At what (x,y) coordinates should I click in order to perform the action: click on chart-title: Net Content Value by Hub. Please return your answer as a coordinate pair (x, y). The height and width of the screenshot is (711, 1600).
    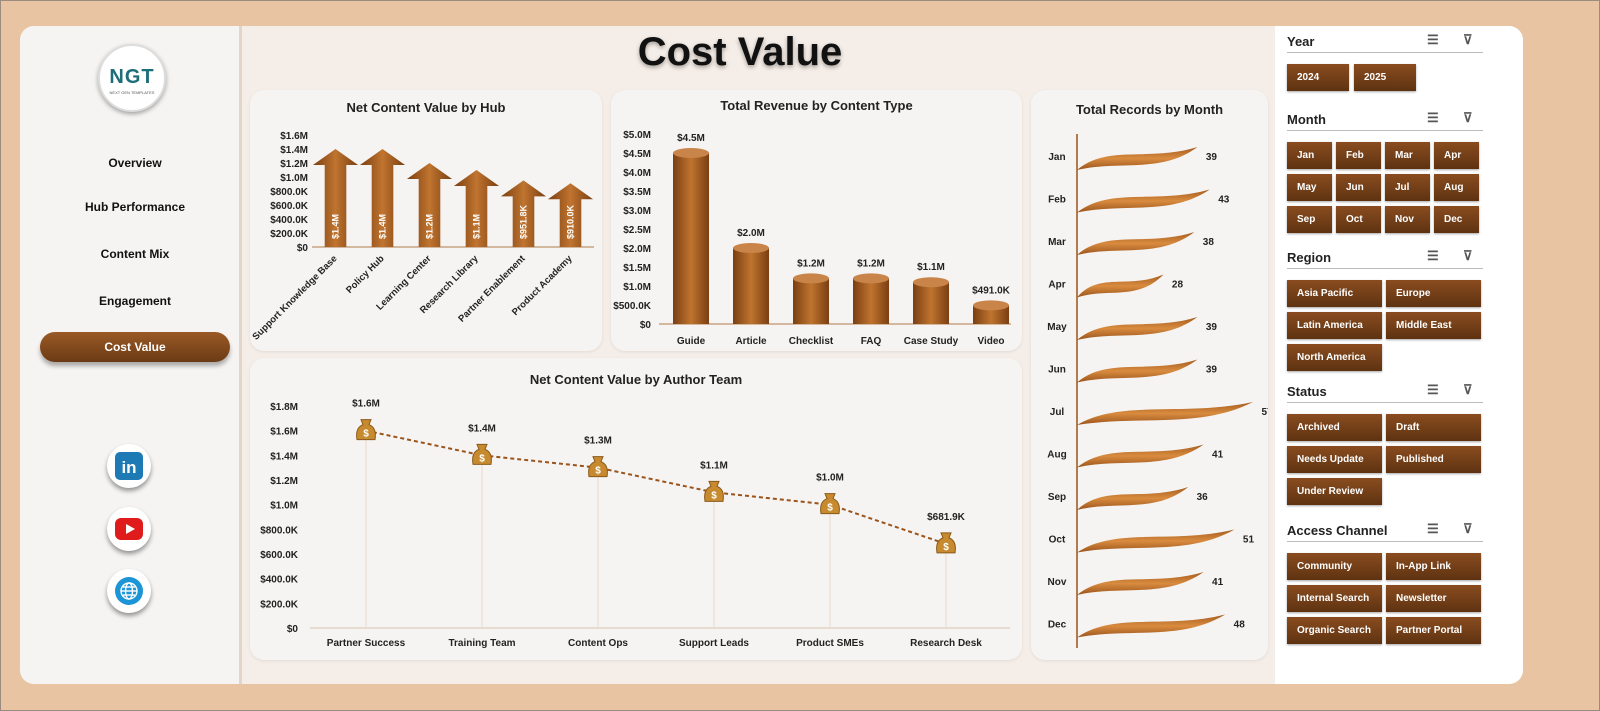
    Looking at the image, I should click on (426, 107).